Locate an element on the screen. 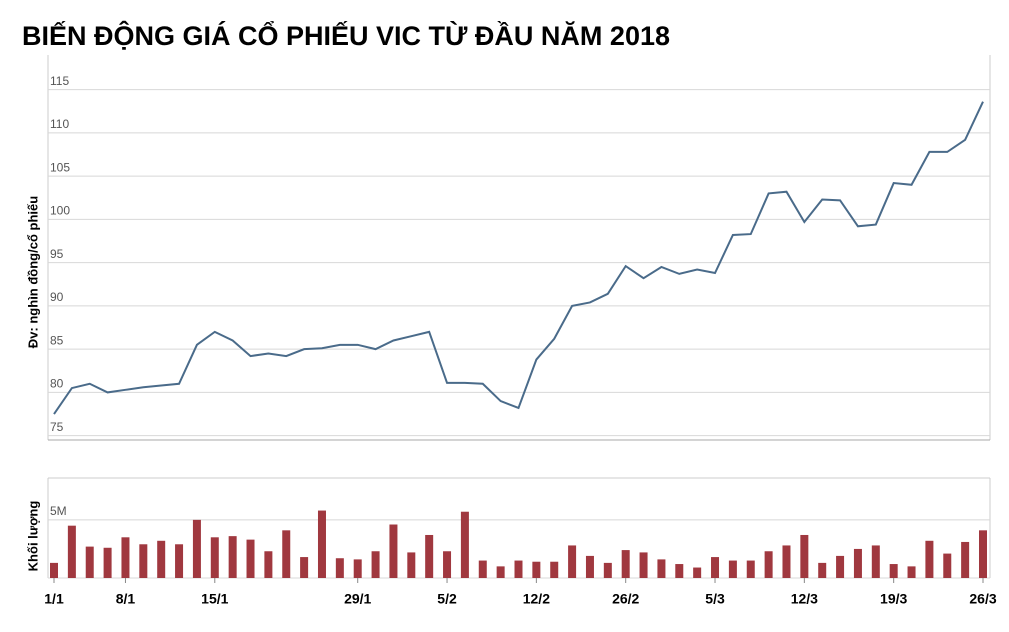 Image resolution: width=1009 pixels, height=632 pixels. x-tick-label: 5/2 is located at coordinates (447, 599).